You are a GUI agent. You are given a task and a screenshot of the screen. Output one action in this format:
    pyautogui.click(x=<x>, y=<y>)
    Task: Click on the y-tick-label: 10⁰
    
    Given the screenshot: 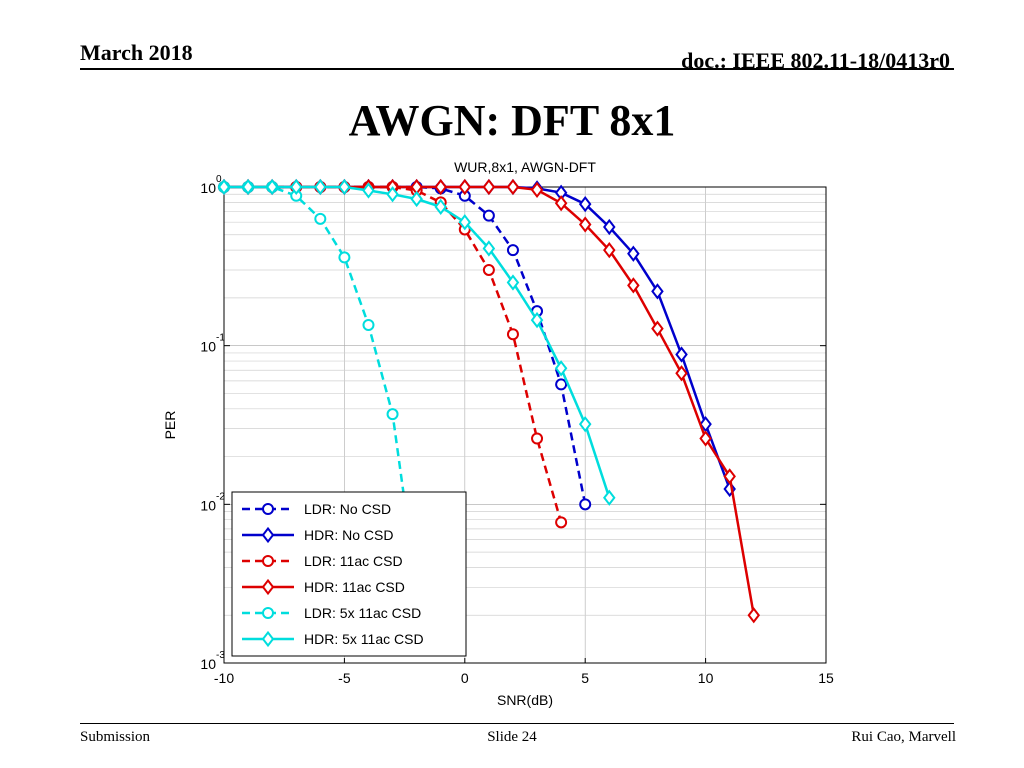 What is the action you would take?
    pyautogui.click(x=211, y=185)
    